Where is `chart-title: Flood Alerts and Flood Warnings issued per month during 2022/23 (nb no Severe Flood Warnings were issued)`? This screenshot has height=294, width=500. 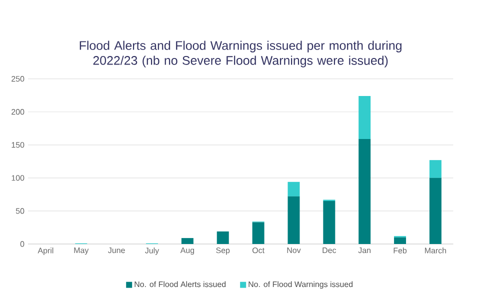 chart-title: Flood Alerts and Flood Warnings issued per month during 2022/23 (nb no Severe Flood Warnings were issued) is located at coordinates (241, 54).